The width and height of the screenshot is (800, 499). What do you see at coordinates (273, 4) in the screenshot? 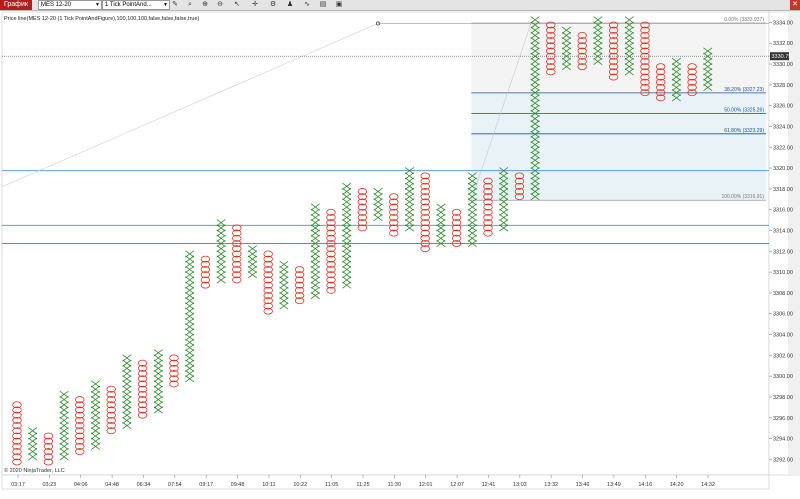
I see `properties-icon: ⚙` at bounding box center [273, 4].